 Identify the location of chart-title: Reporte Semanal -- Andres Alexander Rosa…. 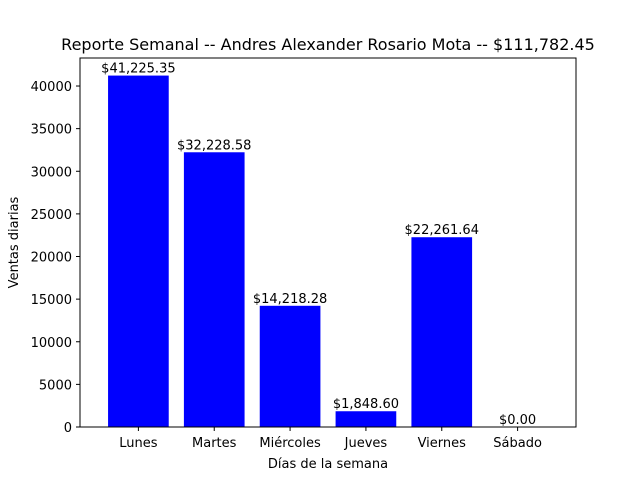
(328, 44).